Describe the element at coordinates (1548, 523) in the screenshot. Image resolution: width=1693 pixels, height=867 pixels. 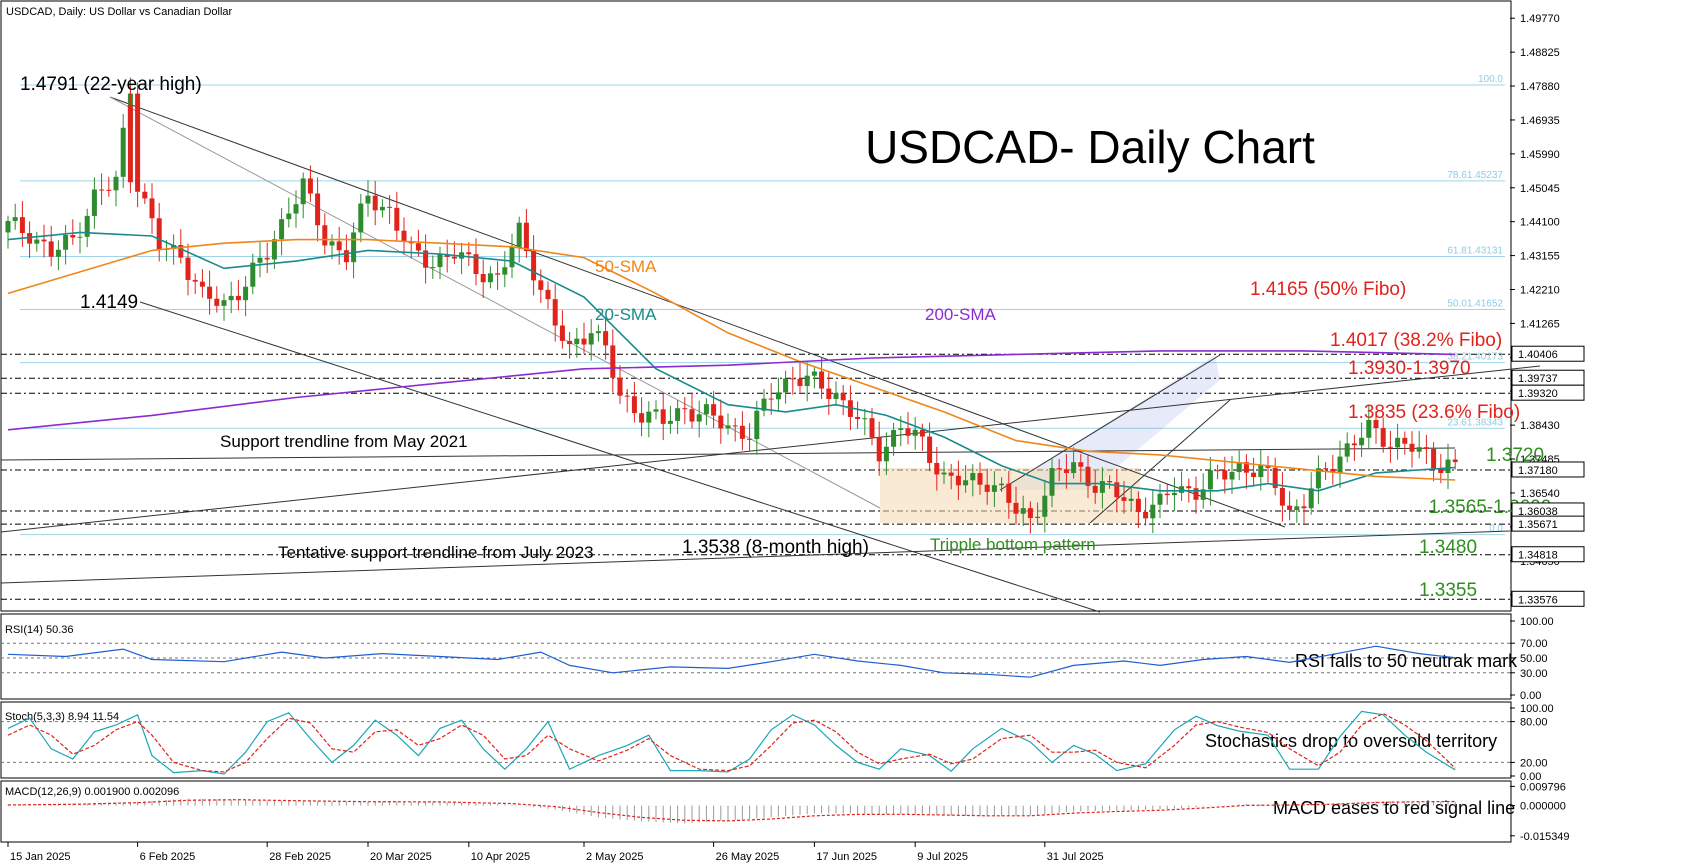
I see `price-tag-box` at that location.